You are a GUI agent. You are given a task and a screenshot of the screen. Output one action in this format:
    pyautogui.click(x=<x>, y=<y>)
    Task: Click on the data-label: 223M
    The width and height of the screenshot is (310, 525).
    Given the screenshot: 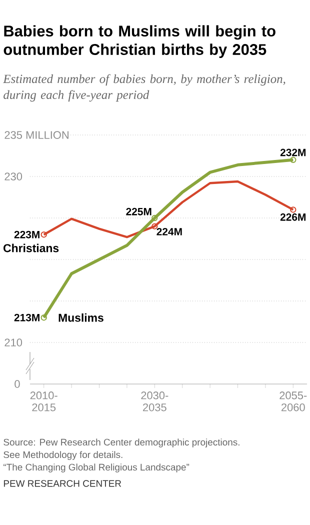 What is the action you would take?
    pyautogui.click(x=27, y=234)
    